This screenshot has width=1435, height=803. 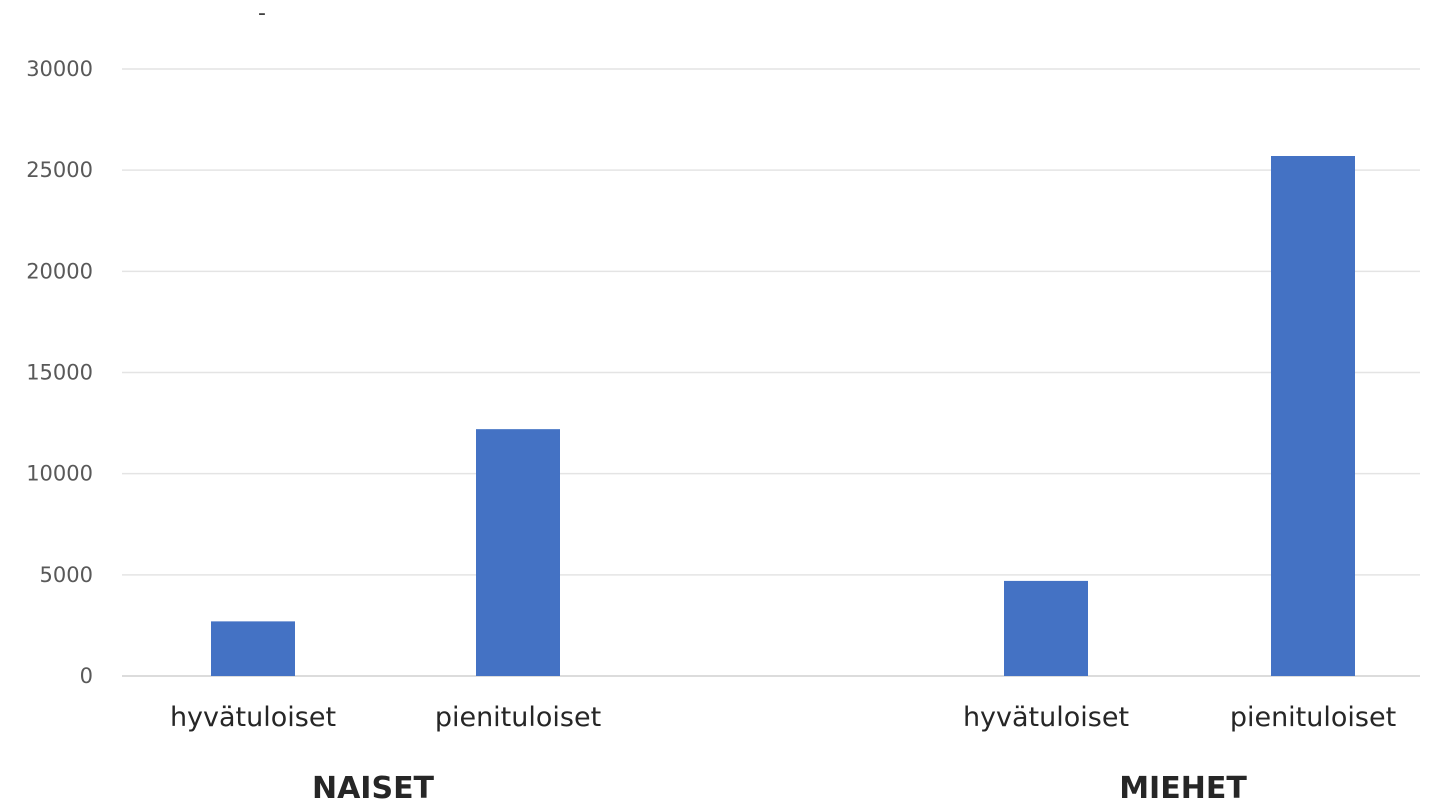 I want to click on group-label: NAISET, so click(x=373, y=787).